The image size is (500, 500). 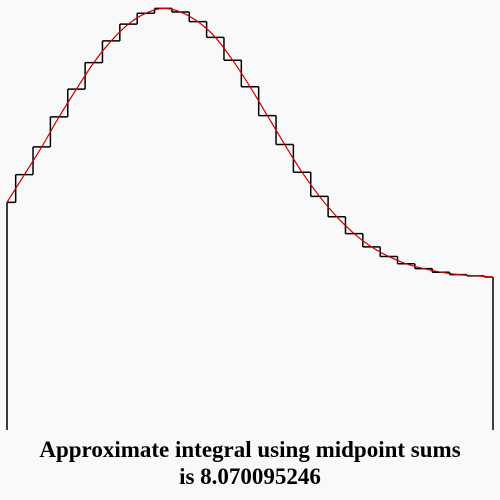 I want to click on caption-line-2: is 8.070095246, so click(x=250, y=476).